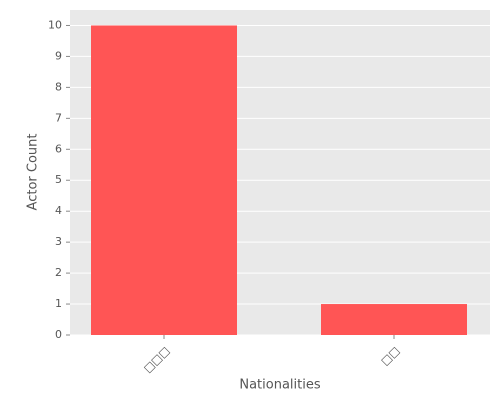 This screenshot has width=500, height=404. Describe the element at coordinates (58, 117) in the screenshot. I see `y-tick-label: 7` at that location.